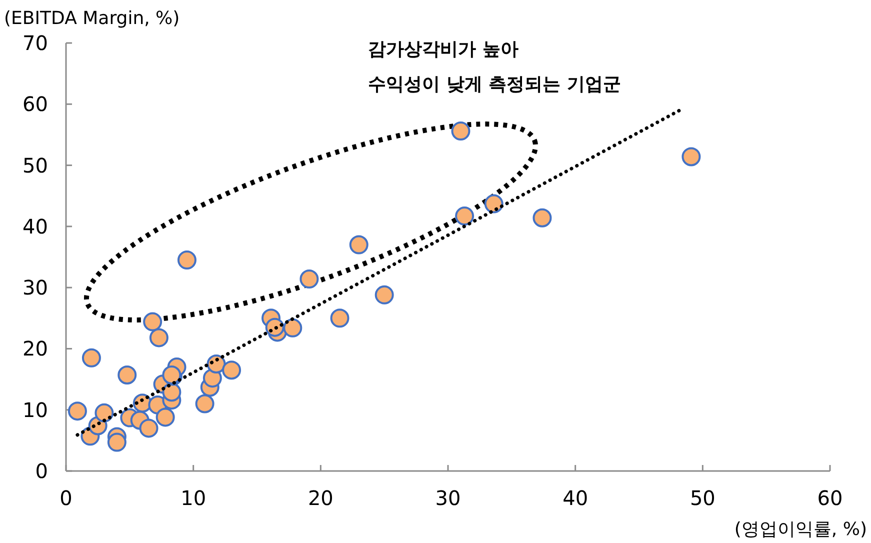 The image size is (871, 543). Describe the element at coordinates (193, 498) in the screenshot. I see `x-tick-label: 10` at that location.